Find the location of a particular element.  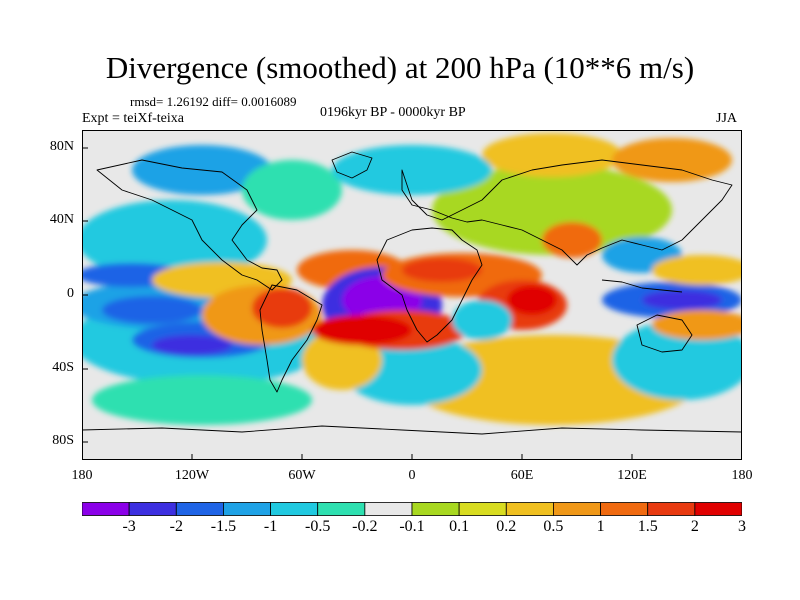

rmsd-diff-stats: rmsd= 1.26192 diff= 0.0016089 is located at coordinates (213, 101).